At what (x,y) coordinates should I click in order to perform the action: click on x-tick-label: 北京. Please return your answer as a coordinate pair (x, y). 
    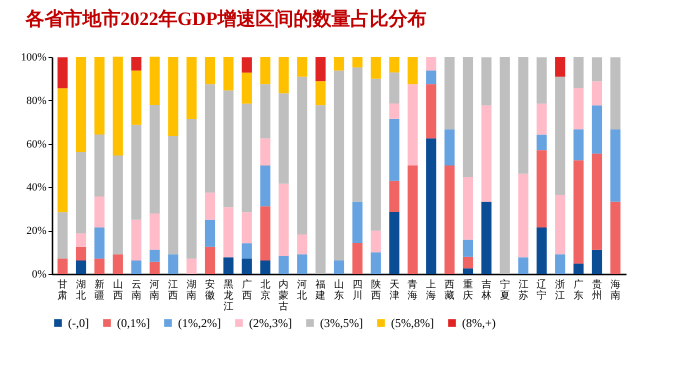
    Looking at the image, I should click on (265, 290).